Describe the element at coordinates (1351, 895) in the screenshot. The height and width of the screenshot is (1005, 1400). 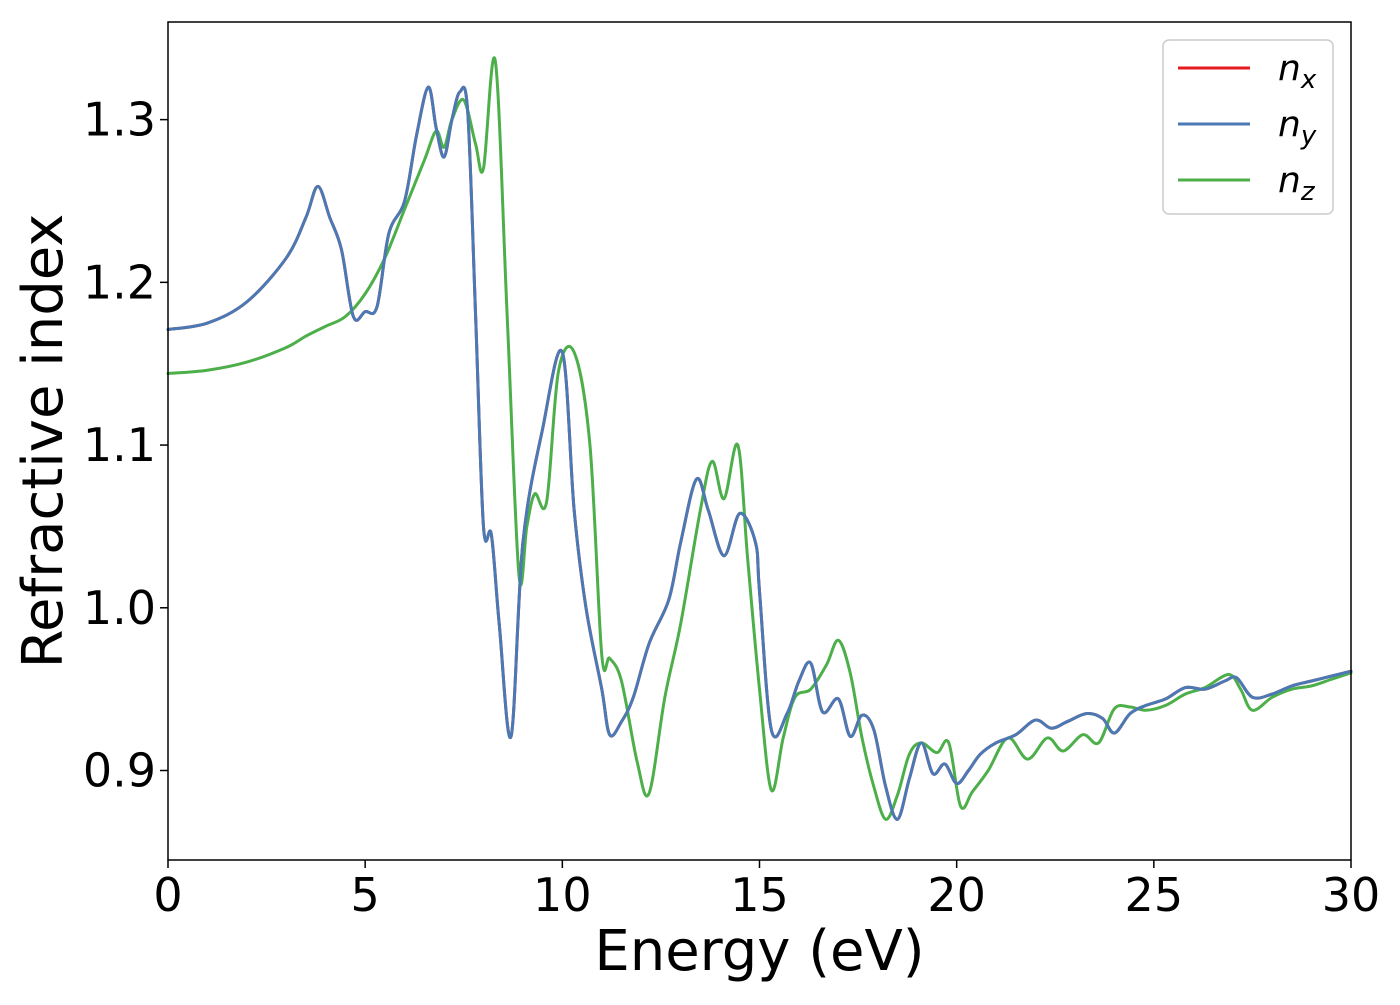
I see `x-tick-label: 30` at that location.